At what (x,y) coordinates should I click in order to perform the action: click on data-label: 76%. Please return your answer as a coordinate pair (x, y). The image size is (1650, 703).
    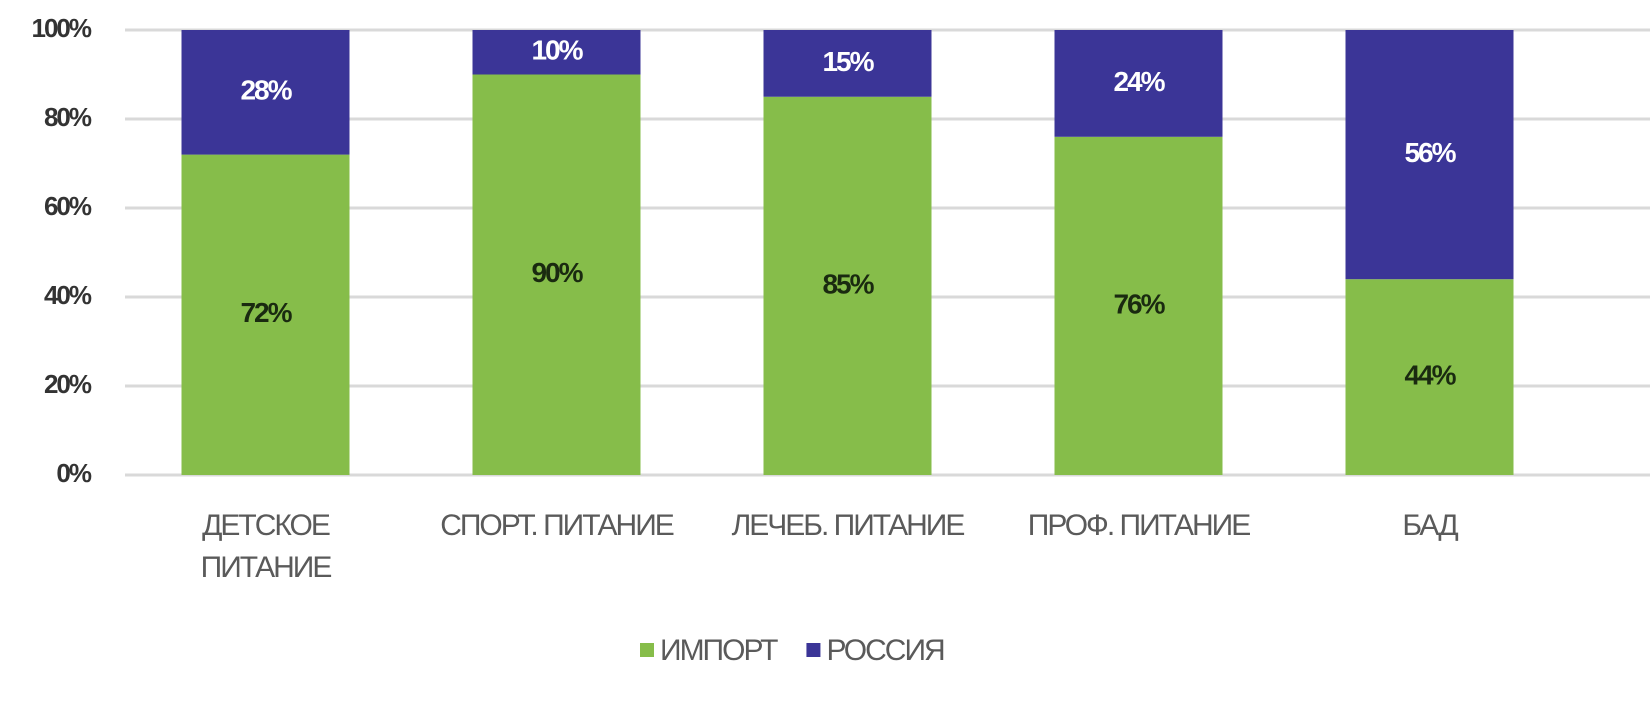
    Looking at the image, I should click on (1139, 303).